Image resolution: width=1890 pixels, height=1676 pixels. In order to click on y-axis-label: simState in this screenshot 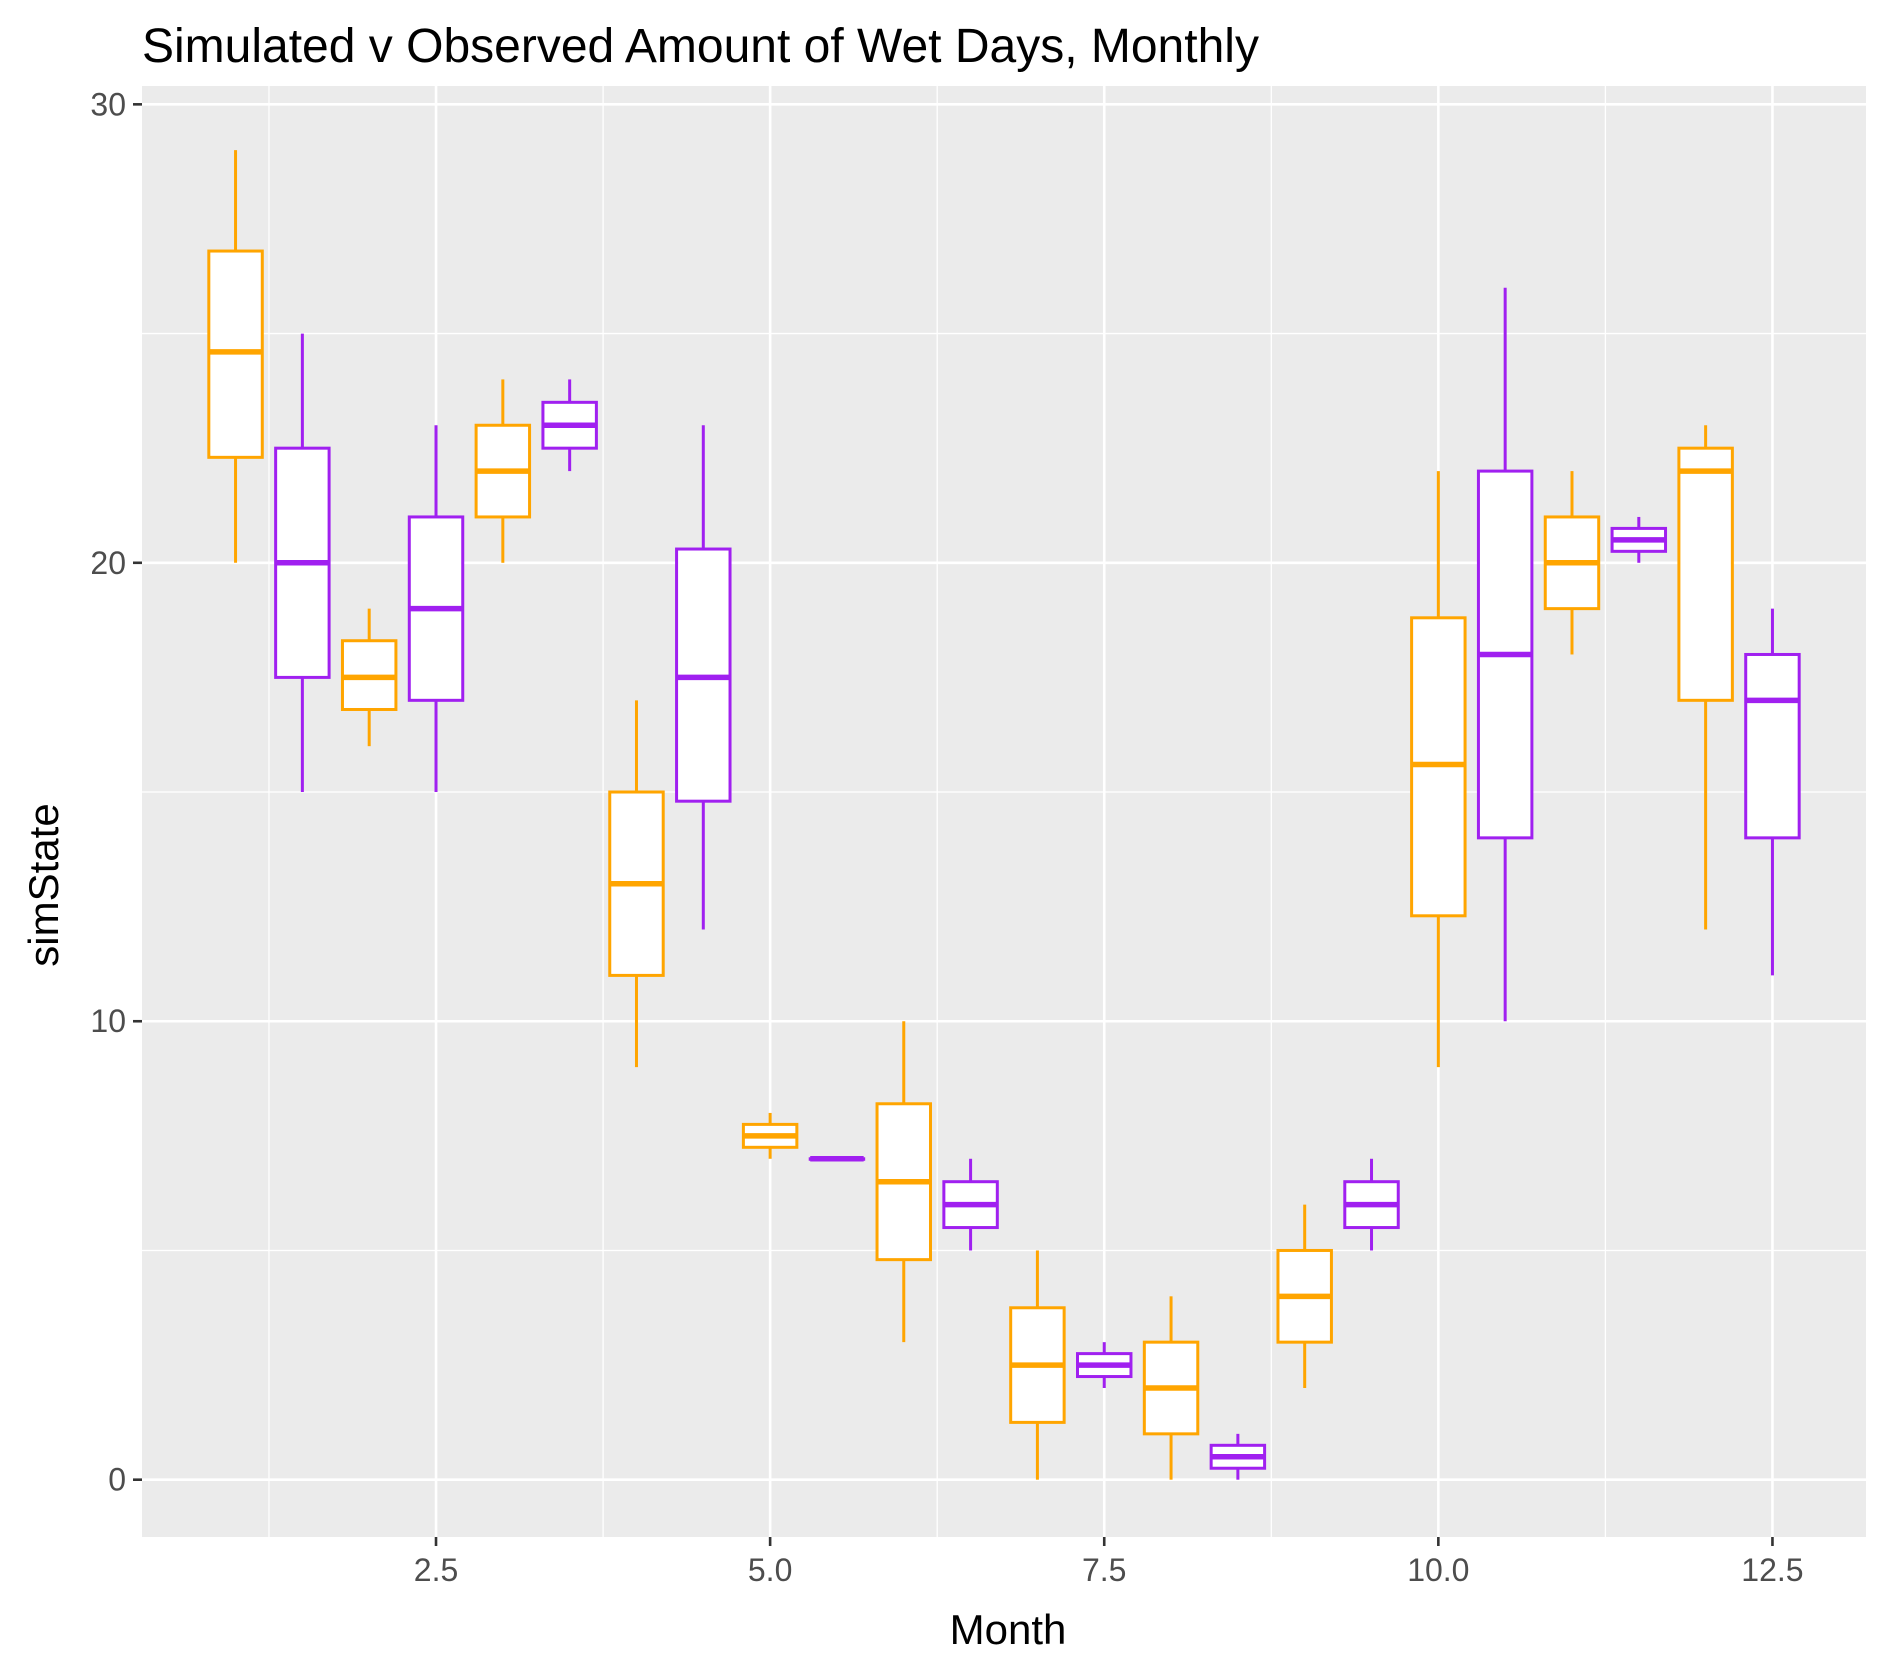, I will do `click(43, 884)`.